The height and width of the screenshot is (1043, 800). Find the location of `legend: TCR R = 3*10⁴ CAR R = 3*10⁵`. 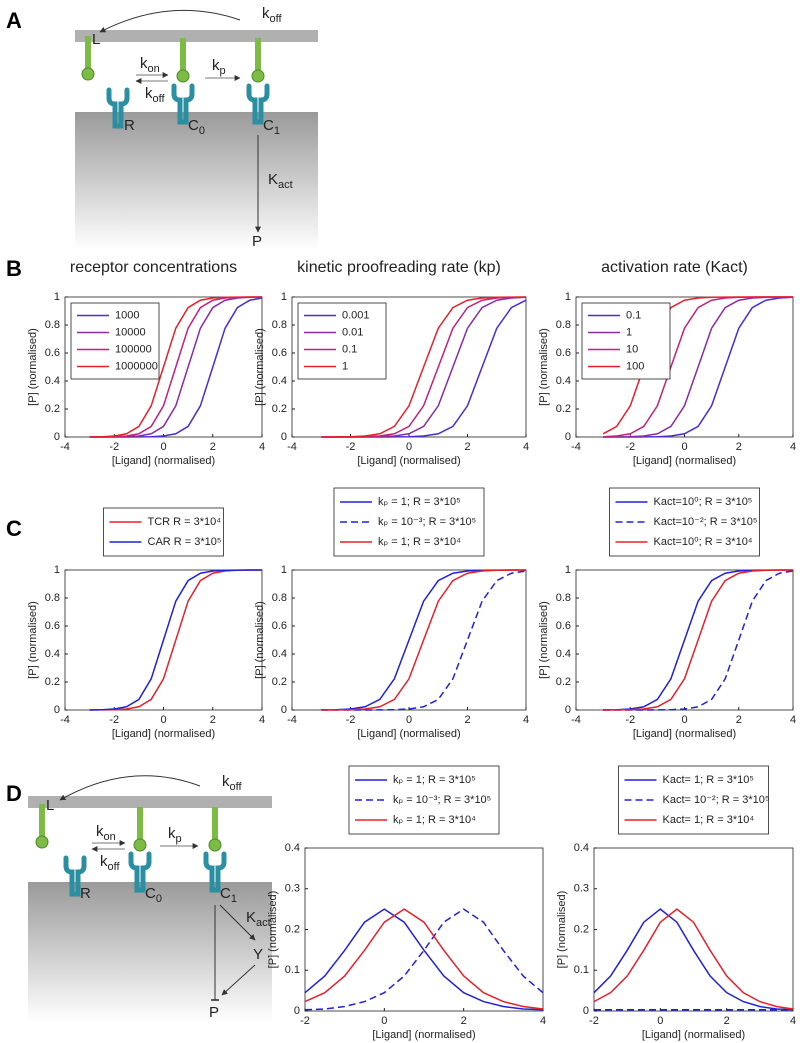

legend: TCR R = 3*10⁴ CAR R = 3*10⁵ is located at coordinates (163, 532).